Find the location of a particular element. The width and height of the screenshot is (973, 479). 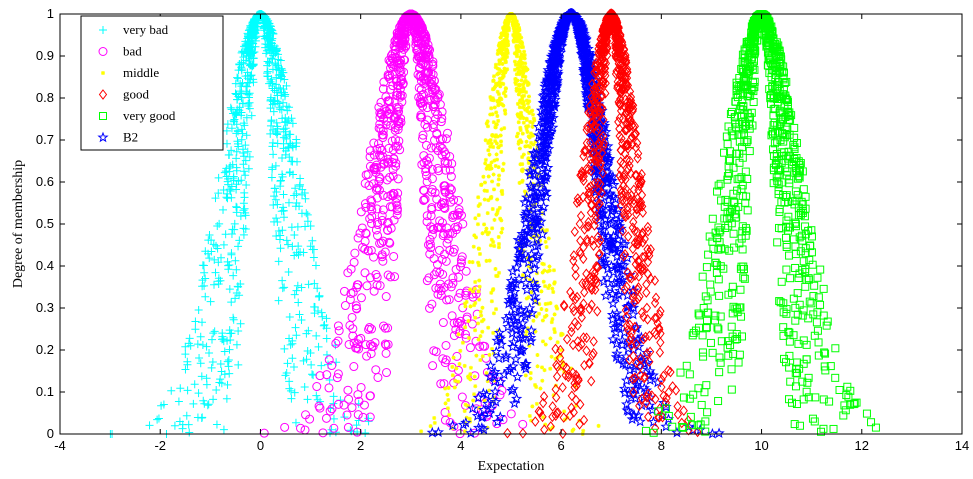

y-tick-label: 0 is located at coordinates (50, 433).